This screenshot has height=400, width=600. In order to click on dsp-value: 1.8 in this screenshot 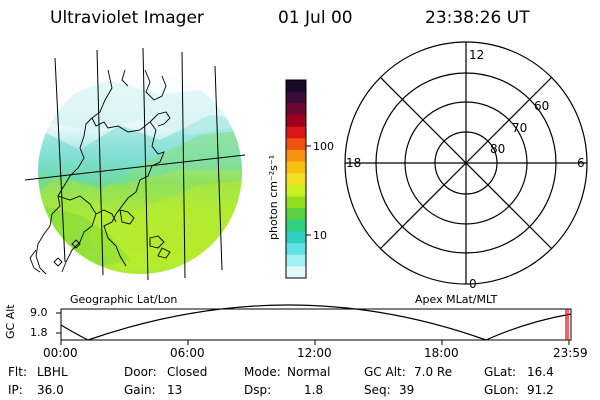, I will do `click(314, 390)`.